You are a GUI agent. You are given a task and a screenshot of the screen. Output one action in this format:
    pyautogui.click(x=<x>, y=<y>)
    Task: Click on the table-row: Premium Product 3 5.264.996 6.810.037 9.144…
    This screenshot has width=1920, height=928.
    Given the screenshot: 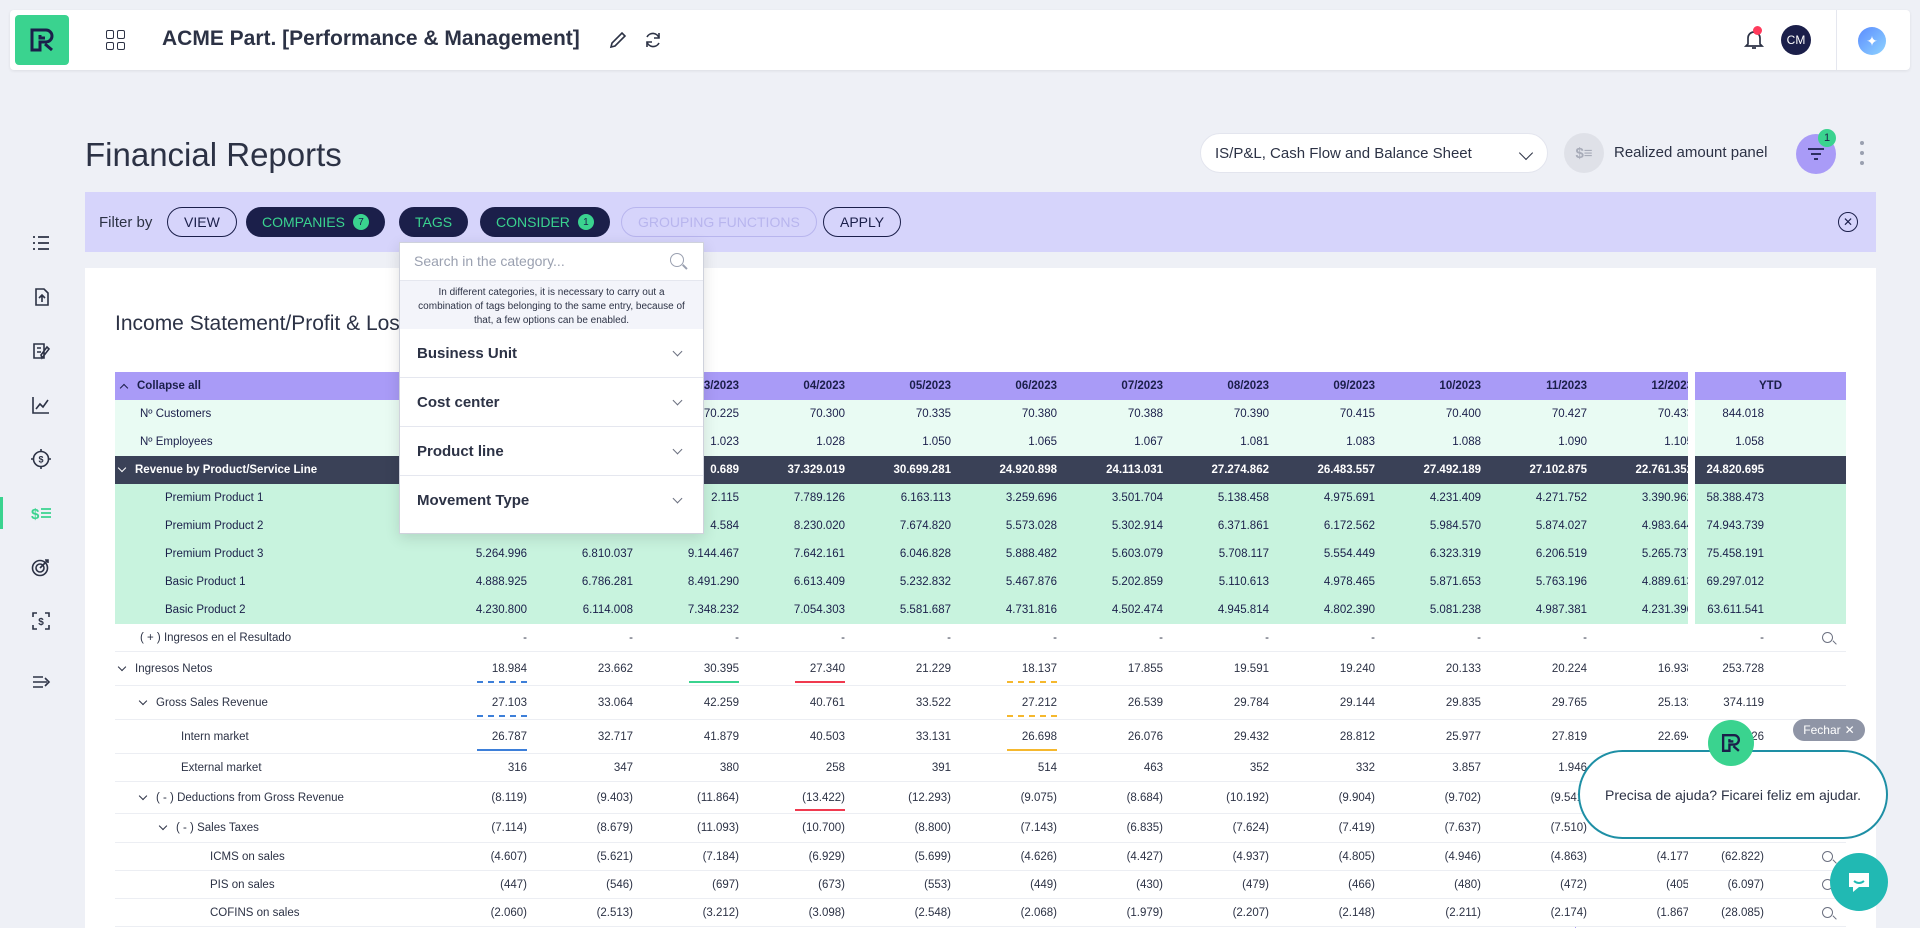 What is the action you would take?
    pyautogui.click(x=980, y=554)
    